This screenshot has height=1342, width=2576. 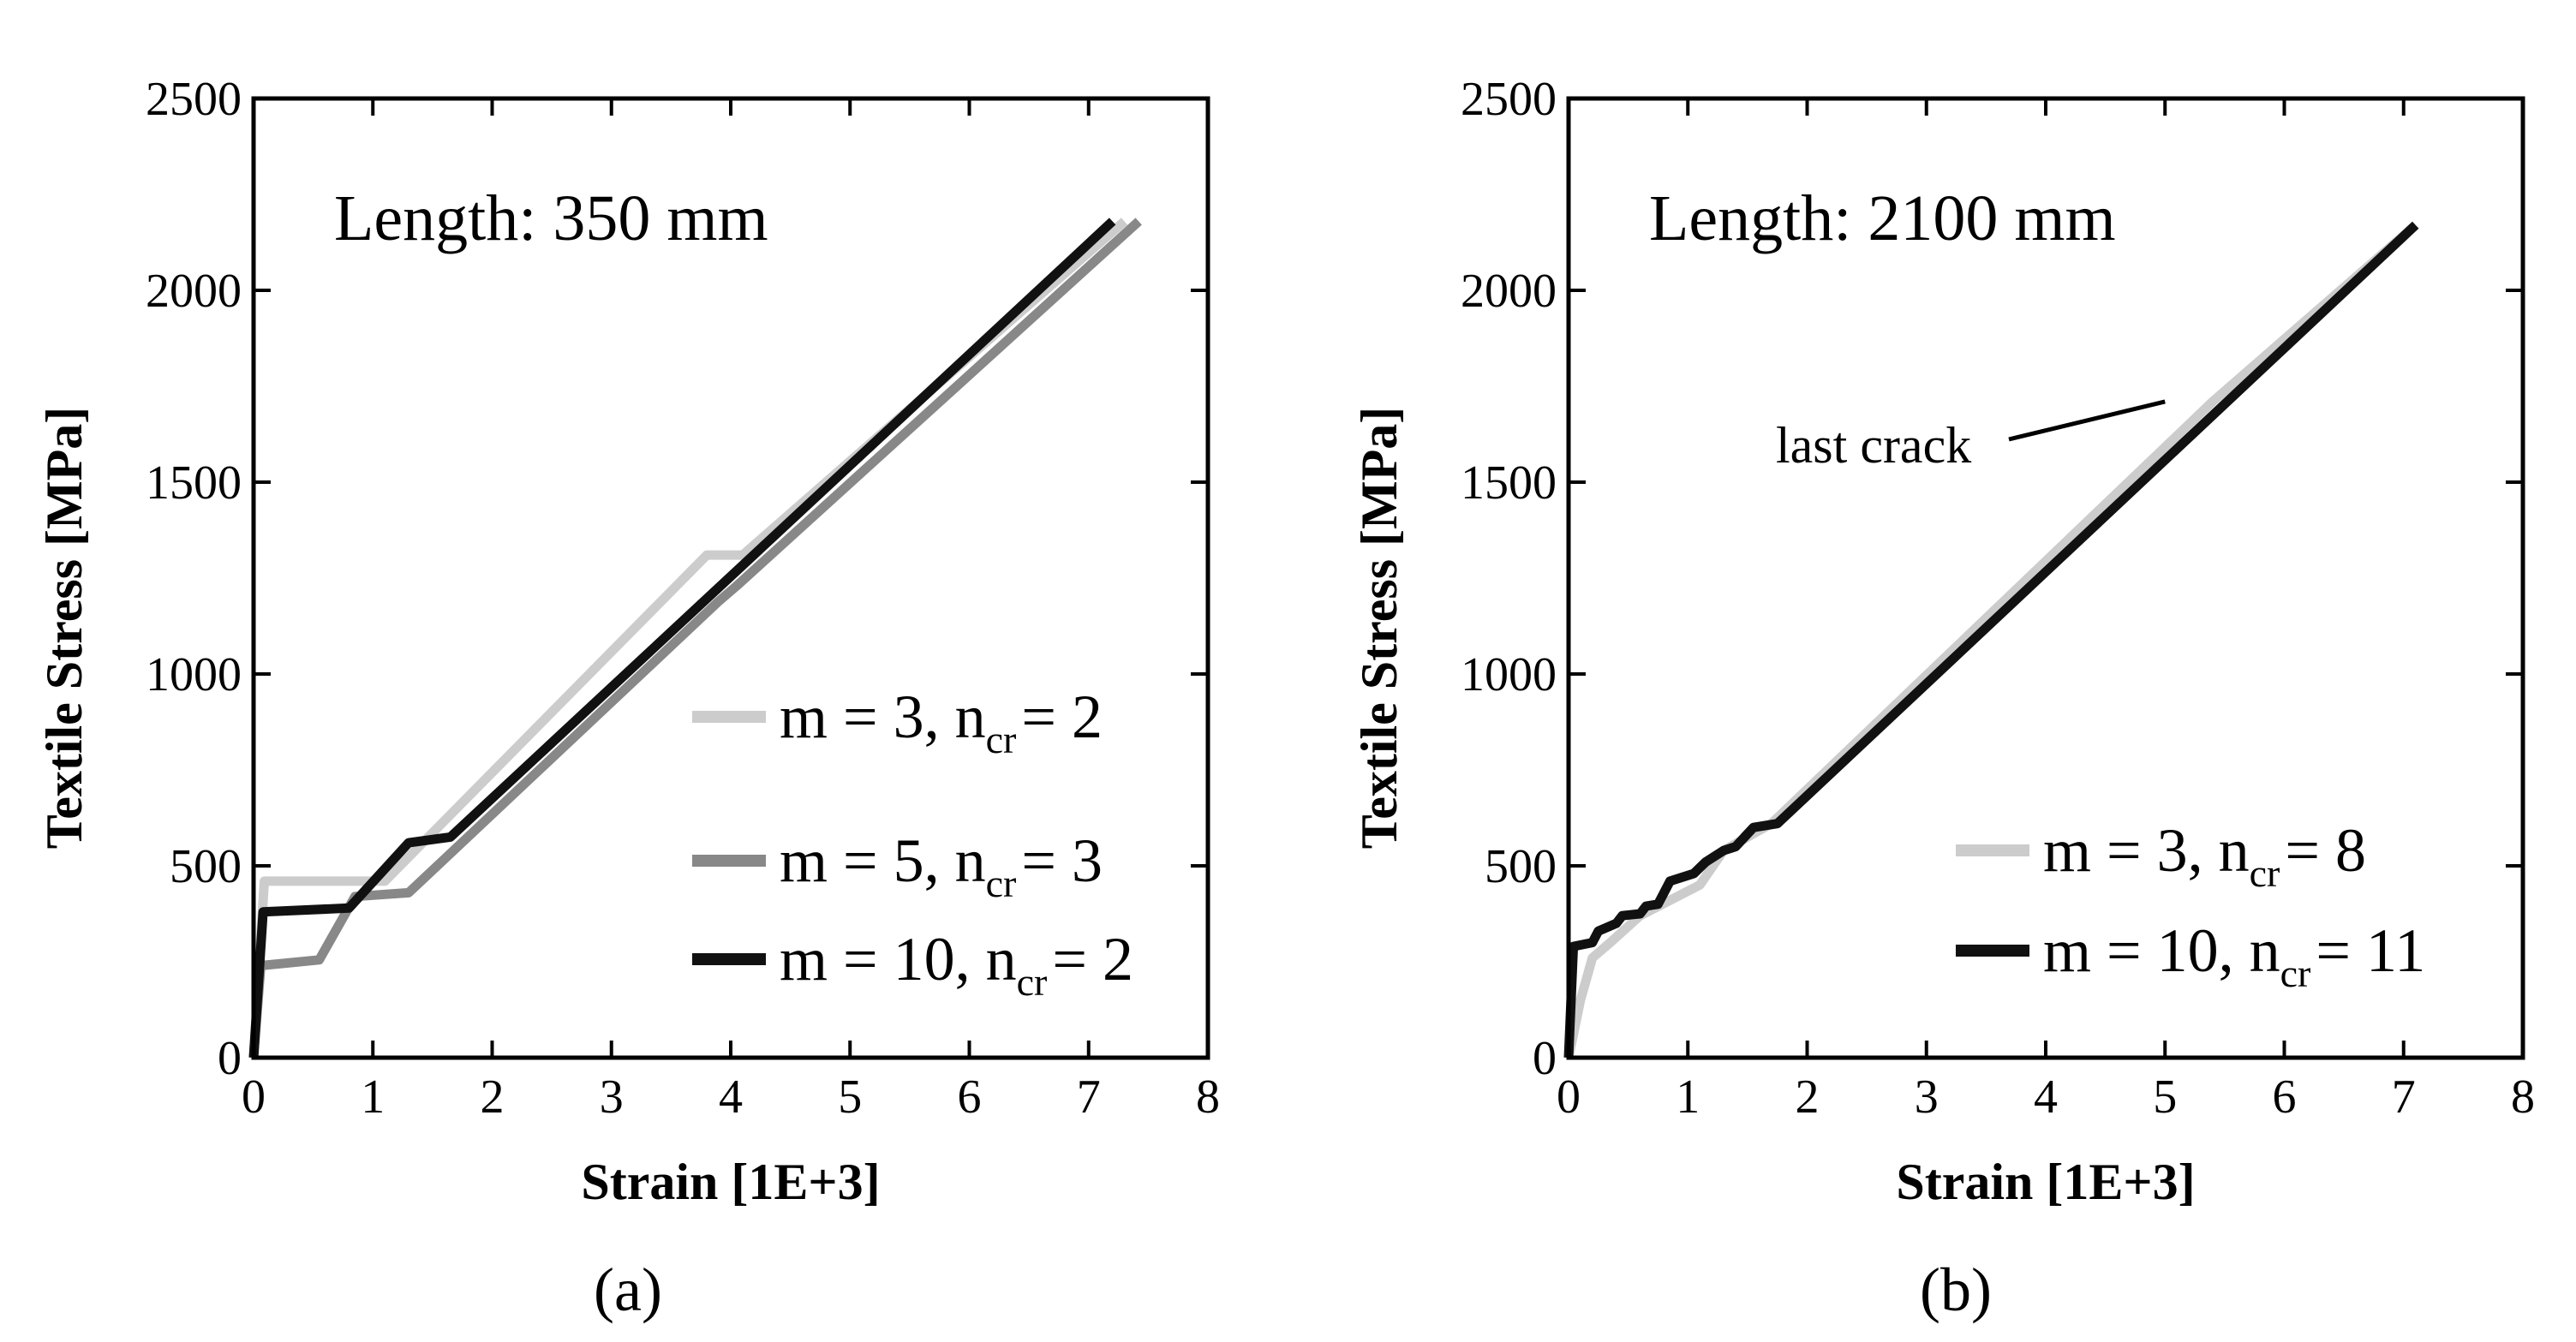 I want to click on y-tick-label-a-500: 500, so click(x=206, y=866).